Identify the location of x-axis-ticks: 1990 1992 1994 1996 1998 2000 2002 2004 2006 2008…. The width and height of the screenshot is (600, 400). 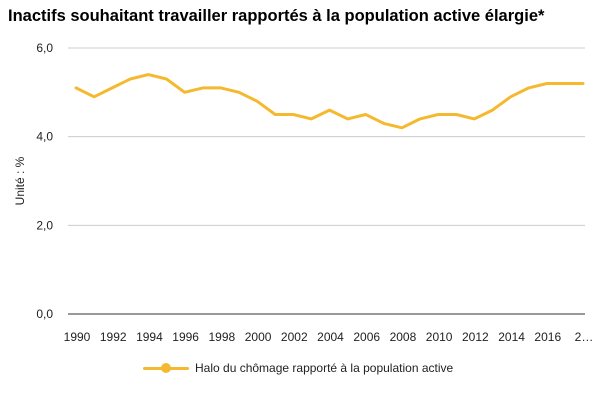
(329, 337).